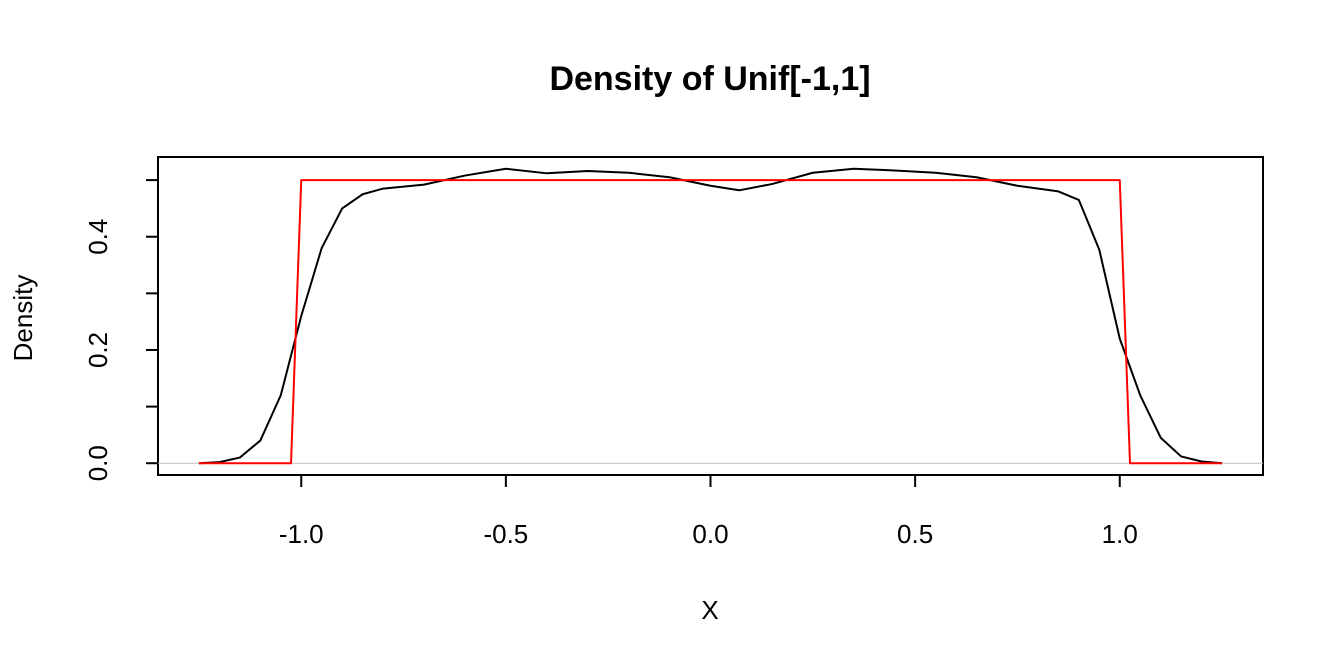 This screenshot has width=1344, height=672. Describe the element at coordinates (98, 350) in the screenshot. I see `y-tick-label: 0.2` at that location.